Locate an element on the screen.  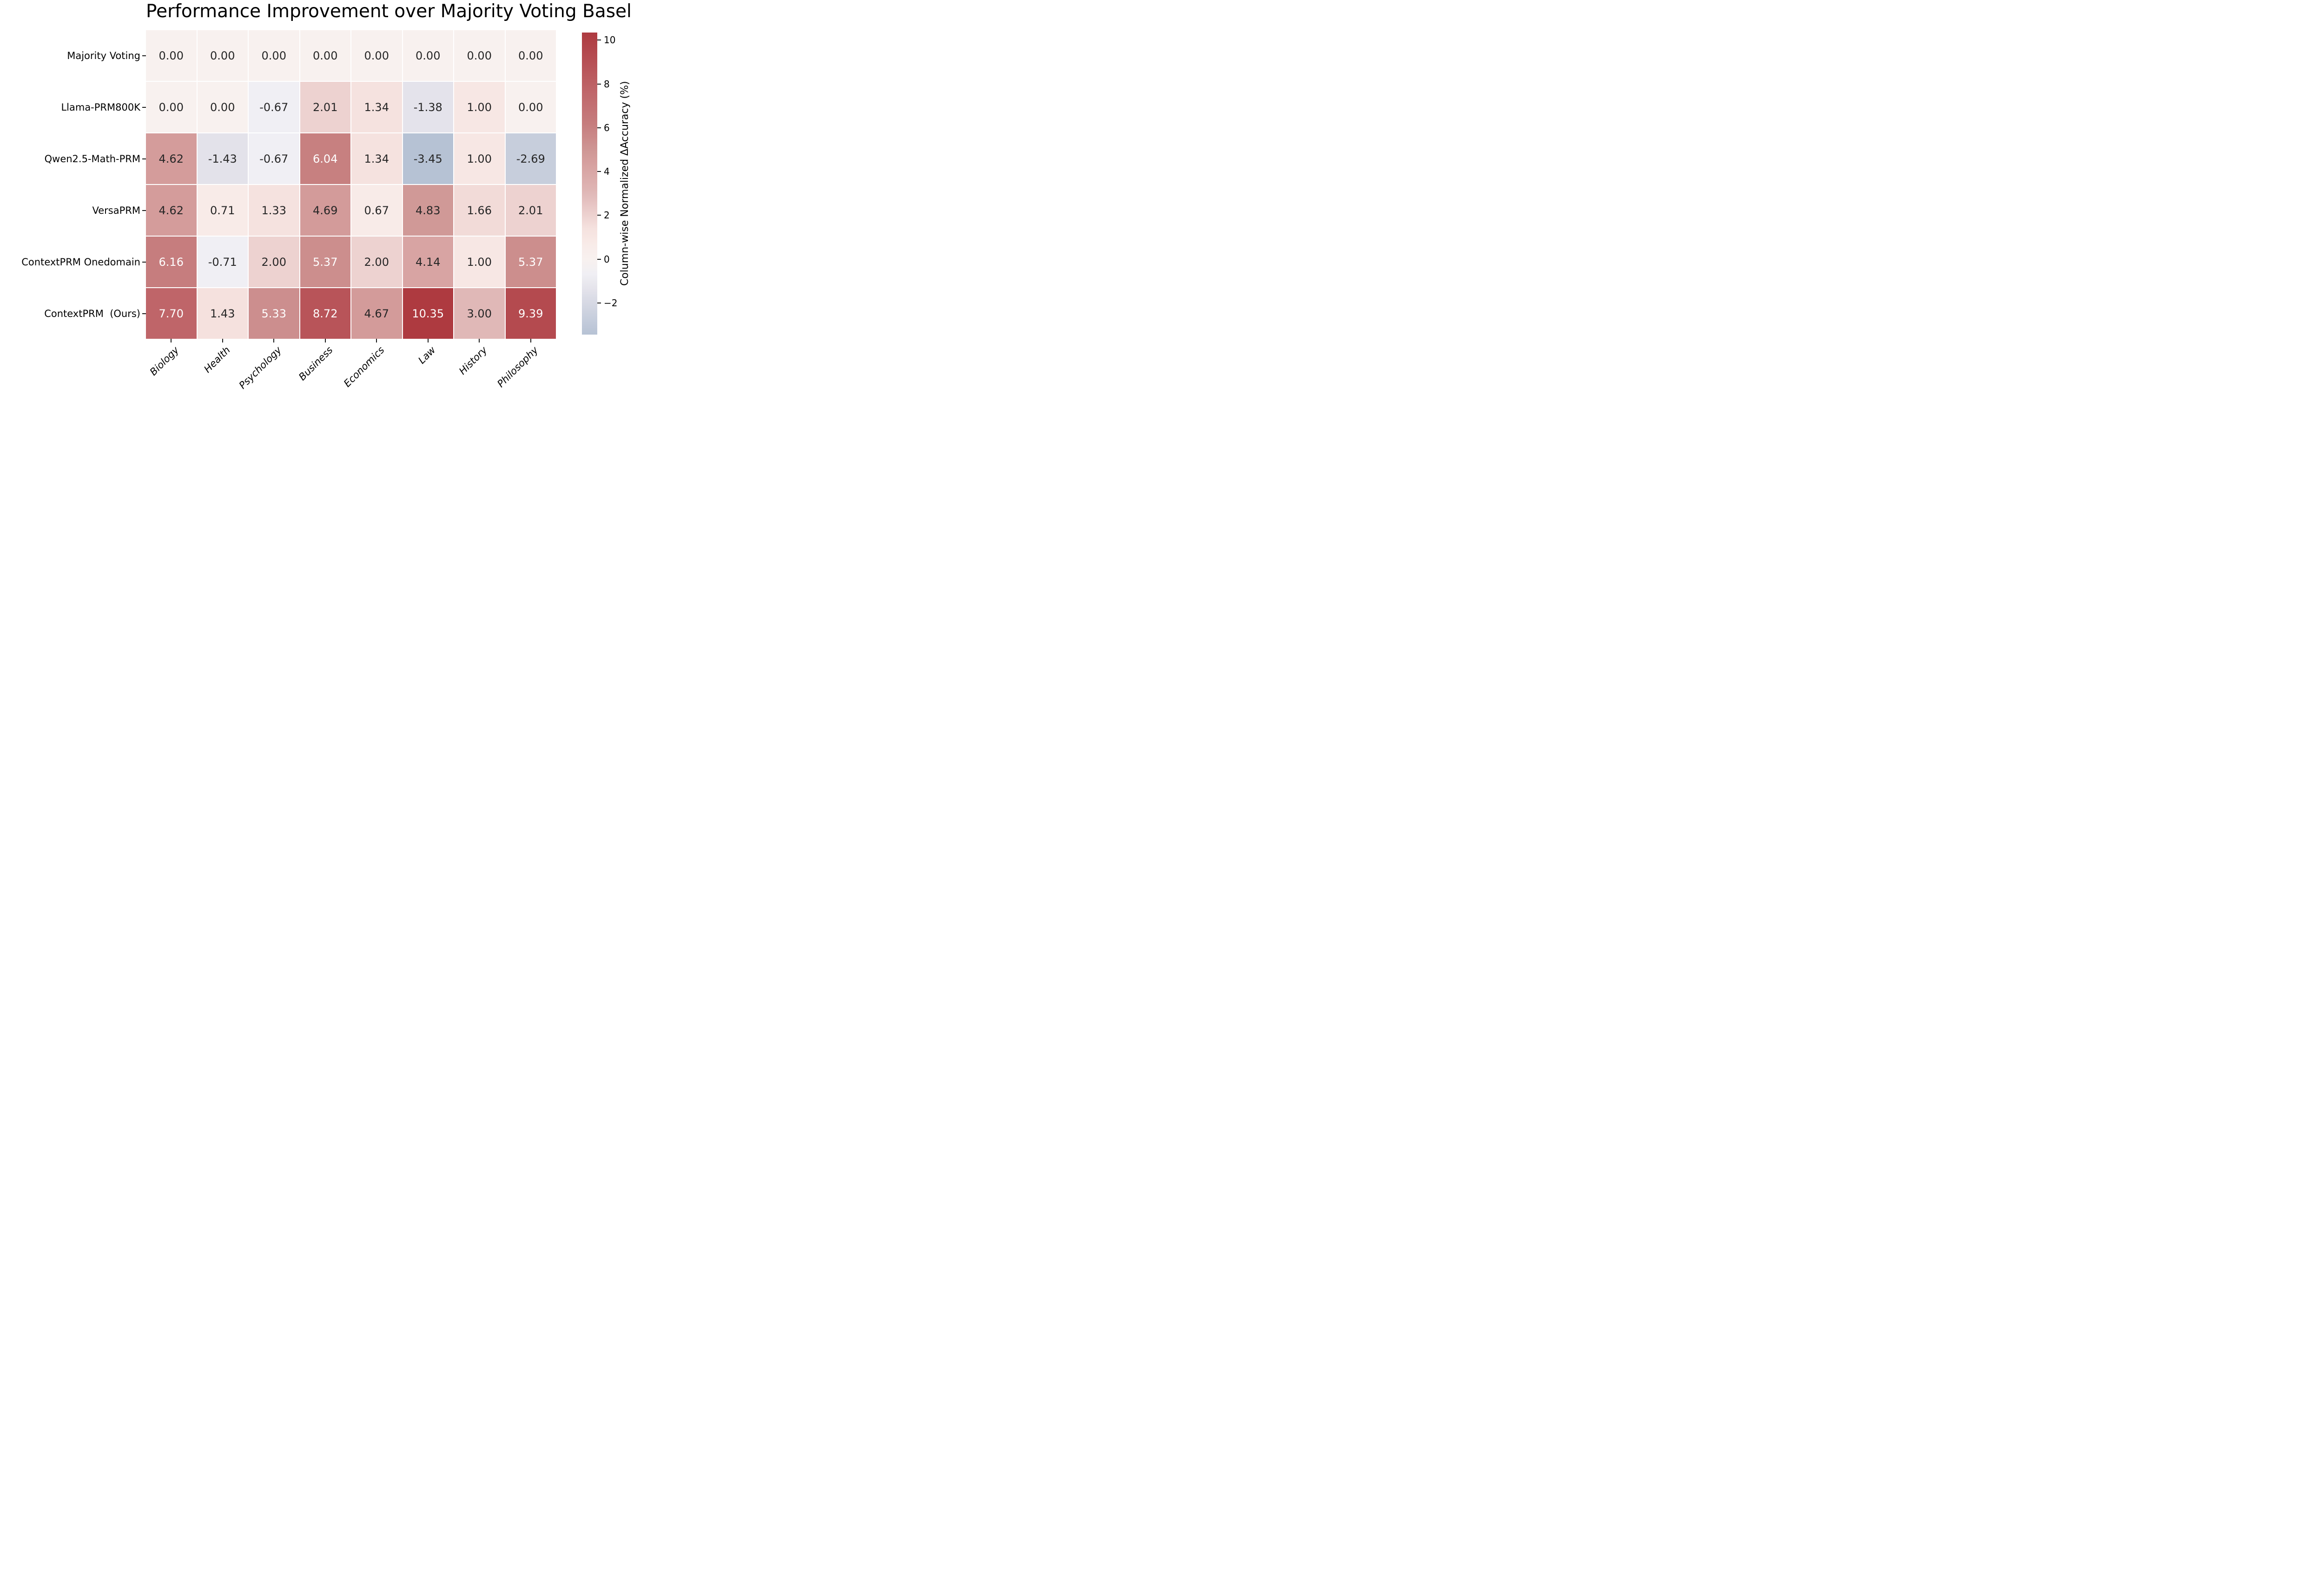
heatmap-cell: 5.33 is located at coordinates (274, 313).